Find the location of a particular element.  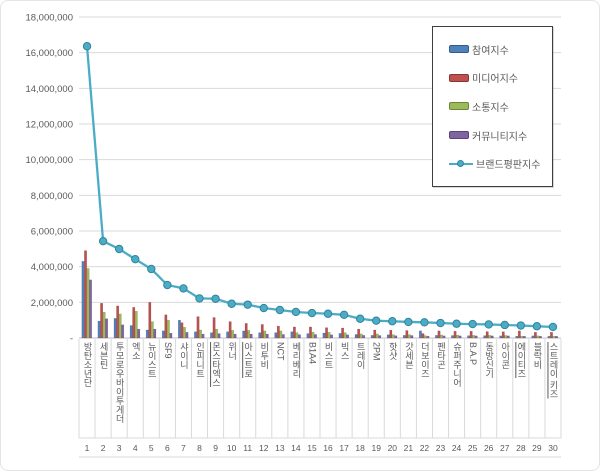

y-axis-tick-label: 18,000,000 is located at coordinates (49, 18).